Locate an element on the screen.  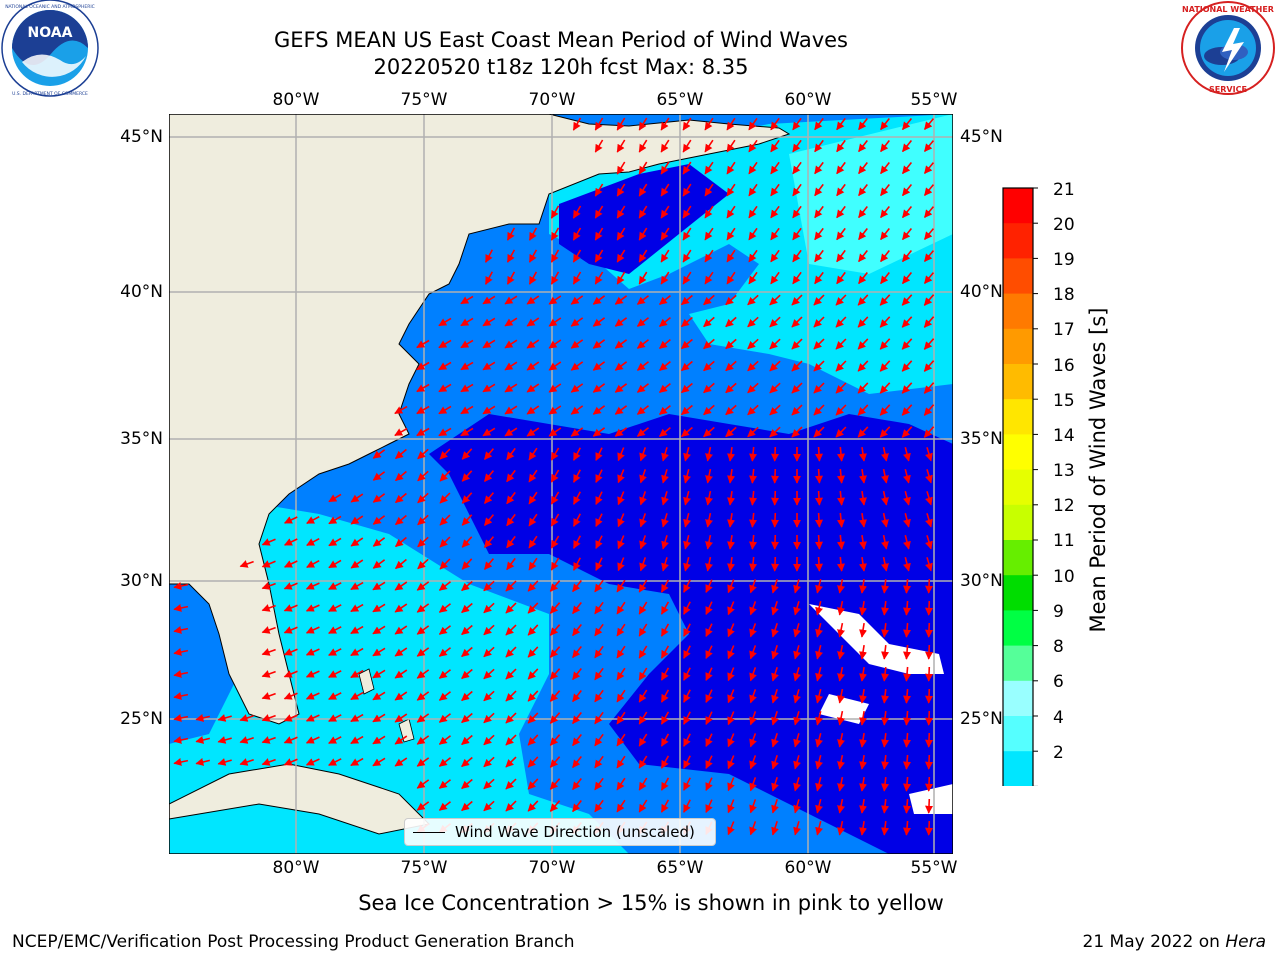
lon-label-bottom: 55°W is located at coordinates (934, 868).